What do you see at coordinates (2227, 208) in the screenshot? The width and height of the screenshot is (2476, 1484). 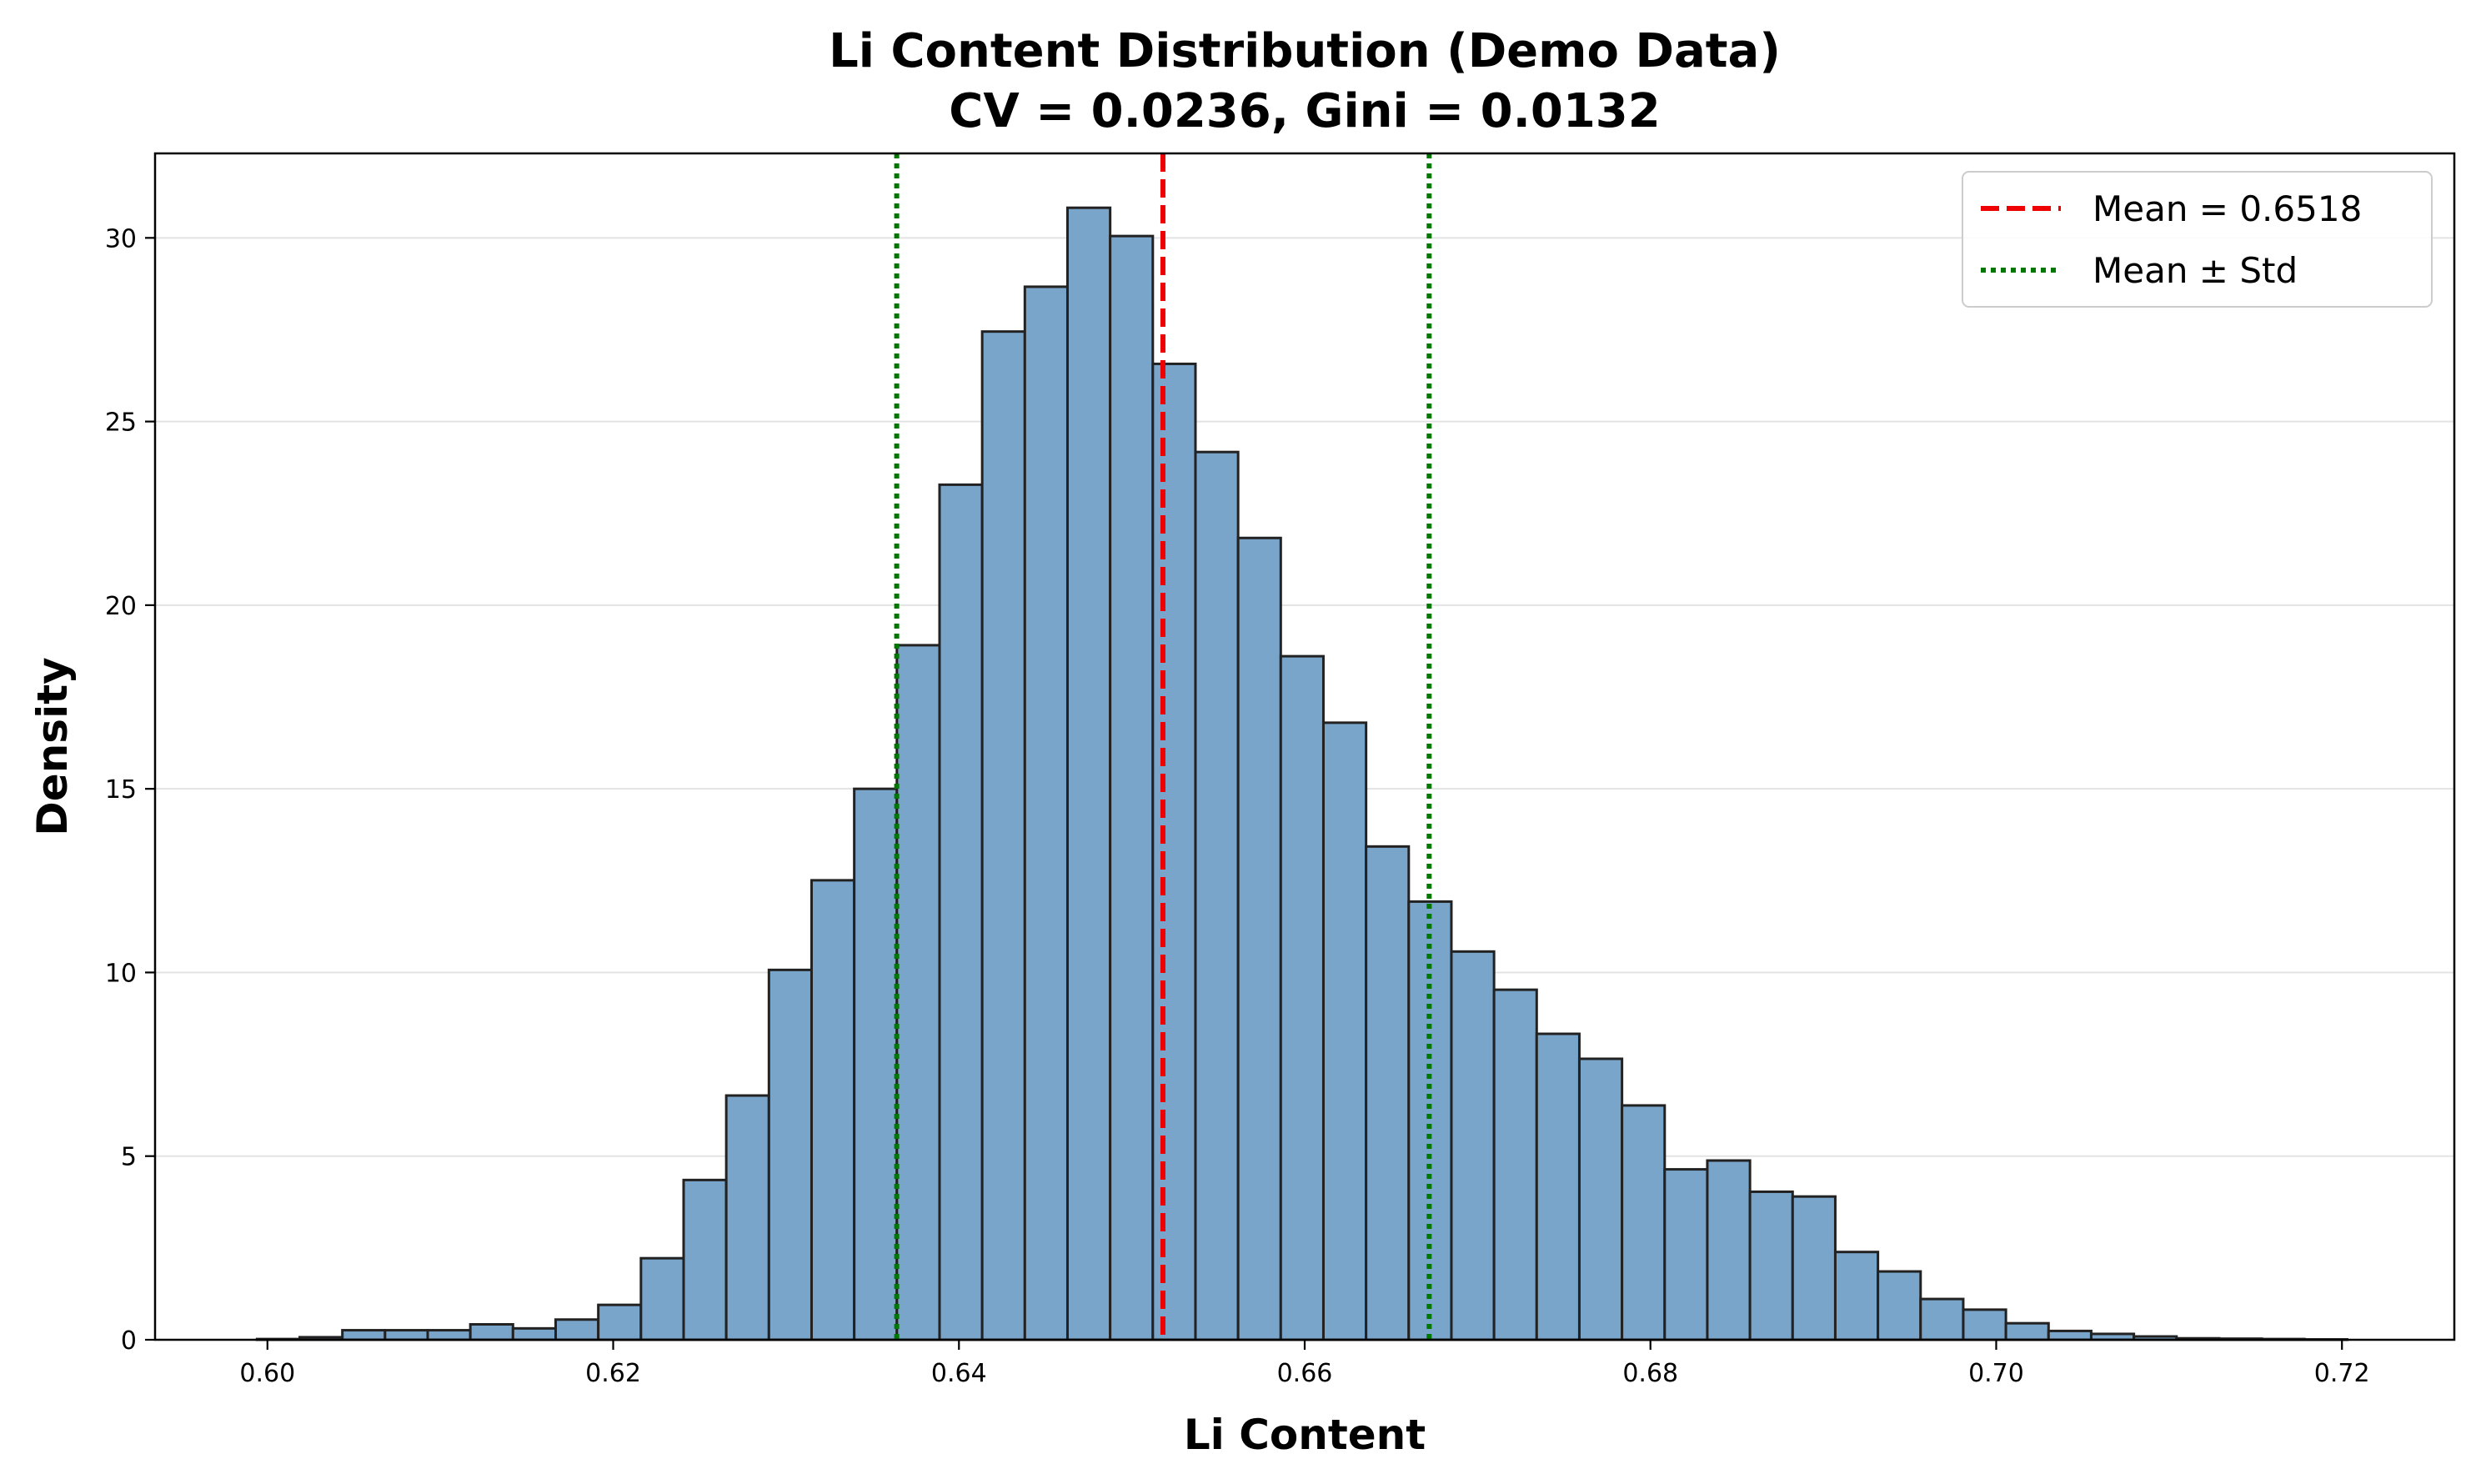 I see `legend-label-mean: Mean = 0.6518` at bounding box center [2227, 208].